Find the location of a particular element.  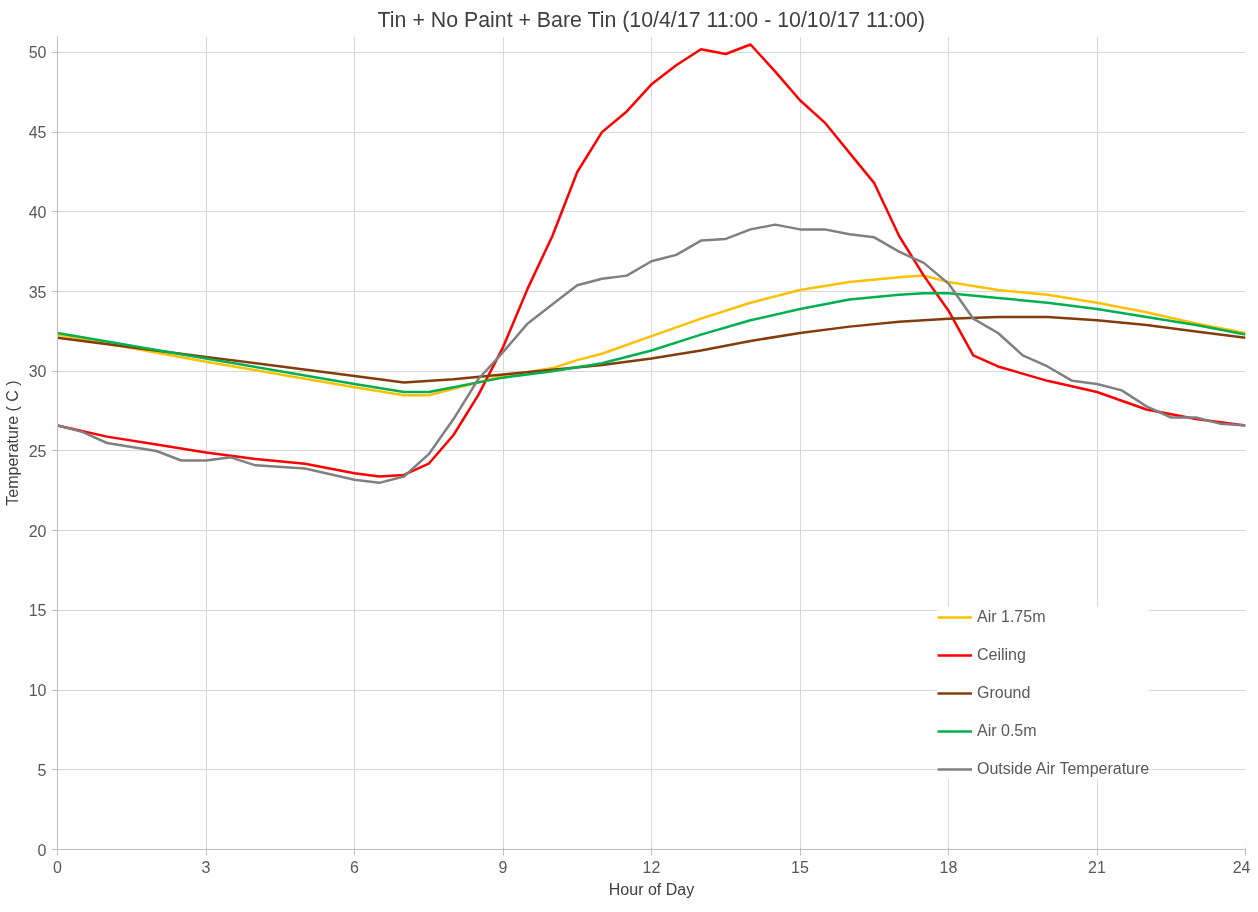

x-tick-label: 0 is located at coordinates (58, 867).